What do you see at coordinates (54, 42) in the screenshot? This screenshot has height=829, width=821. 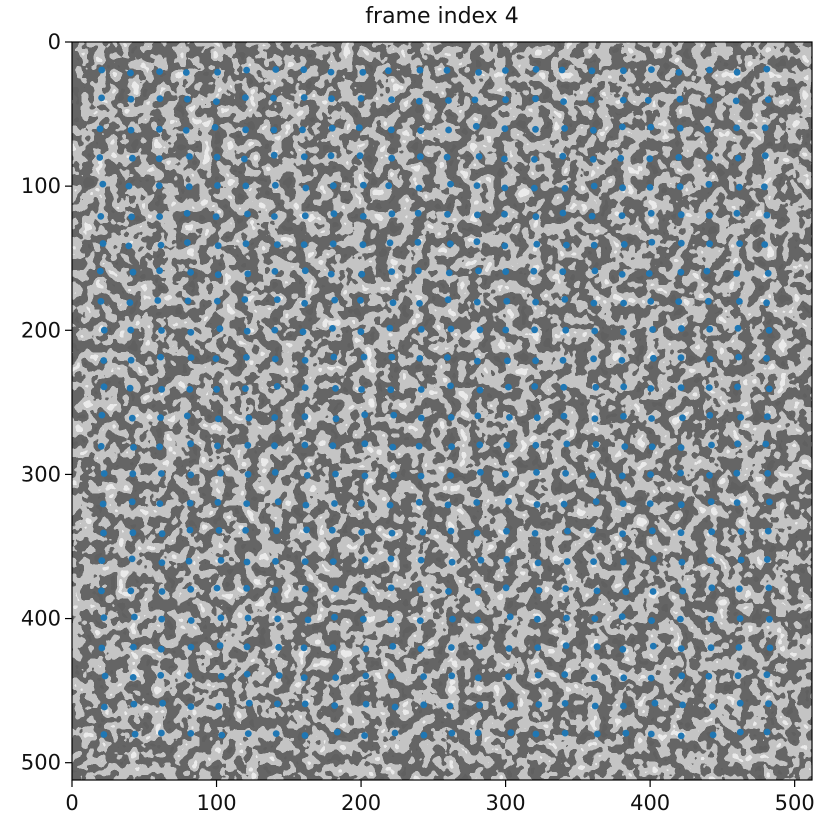 I see `y-tick-label: 0` at bounding box center [54, 42].